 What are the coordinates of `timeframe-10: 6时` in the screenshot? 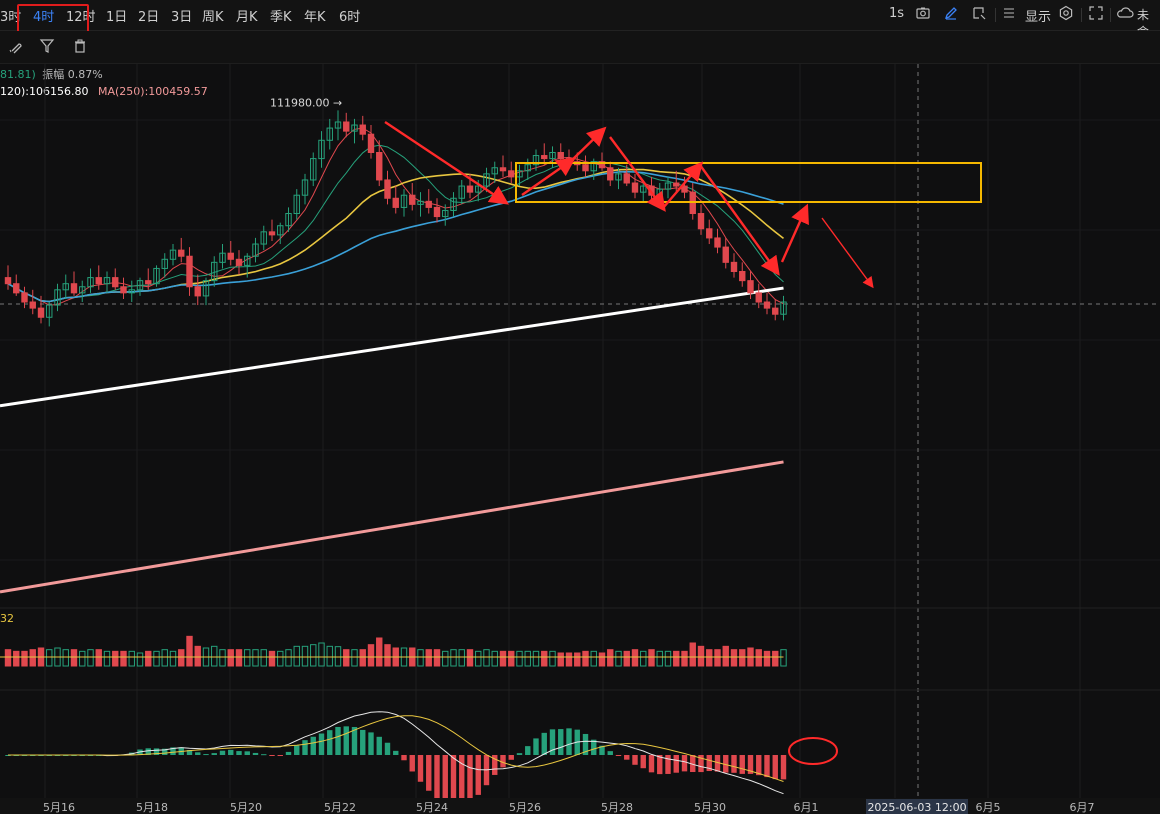 It's located at (350, 17).